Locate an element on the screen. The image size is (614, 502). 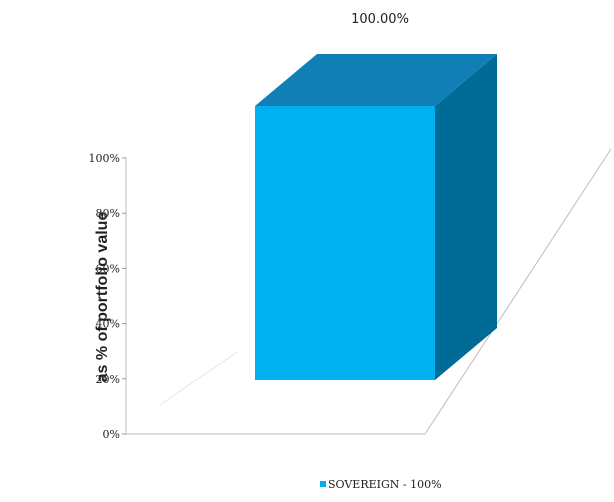
y-axis-title: as % of portfolio value is located at coordinates (102, 297).